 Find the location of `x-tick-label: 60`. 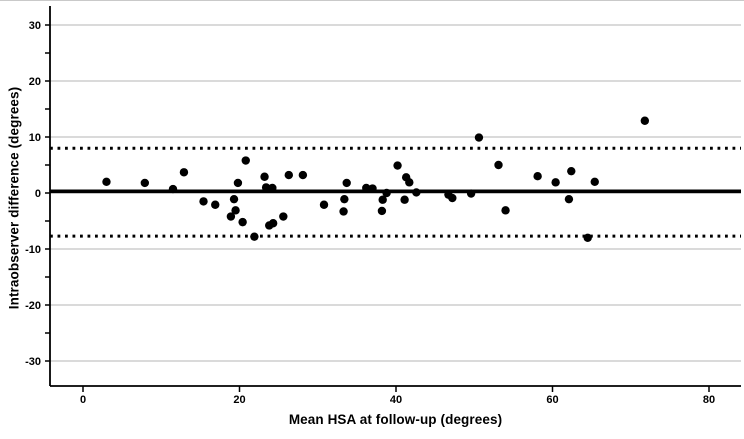

x-tick-label: 60 is located at coordinates (552, 400).